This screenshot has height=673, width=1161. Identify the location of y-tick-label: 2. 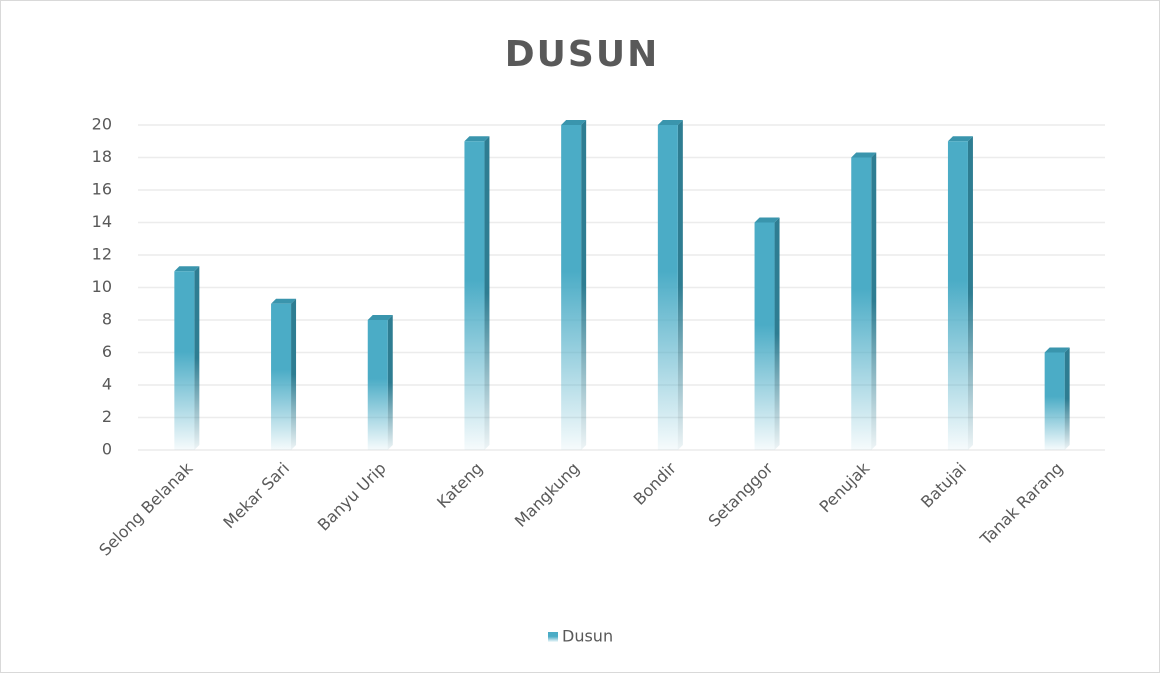
(107, 416).